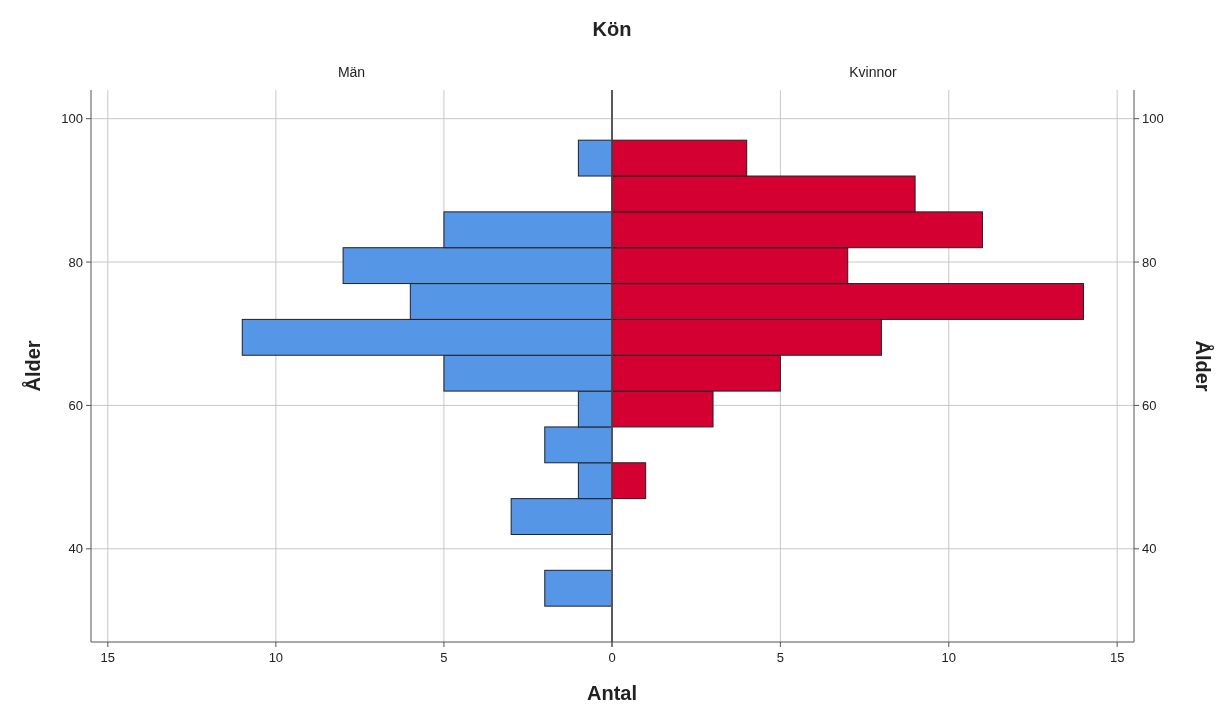  Describe the element at coordinates (873, 72) in the screenshot. I see `chart-subtitle: Kvinnor` at that location.